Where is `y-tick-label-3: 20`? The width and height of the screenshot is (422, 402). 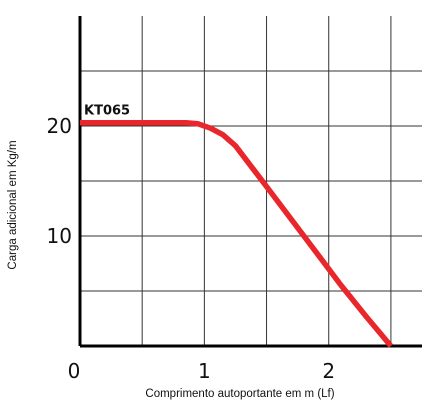
y-tick-label-3: 20 is located at coordinates (59, 126).